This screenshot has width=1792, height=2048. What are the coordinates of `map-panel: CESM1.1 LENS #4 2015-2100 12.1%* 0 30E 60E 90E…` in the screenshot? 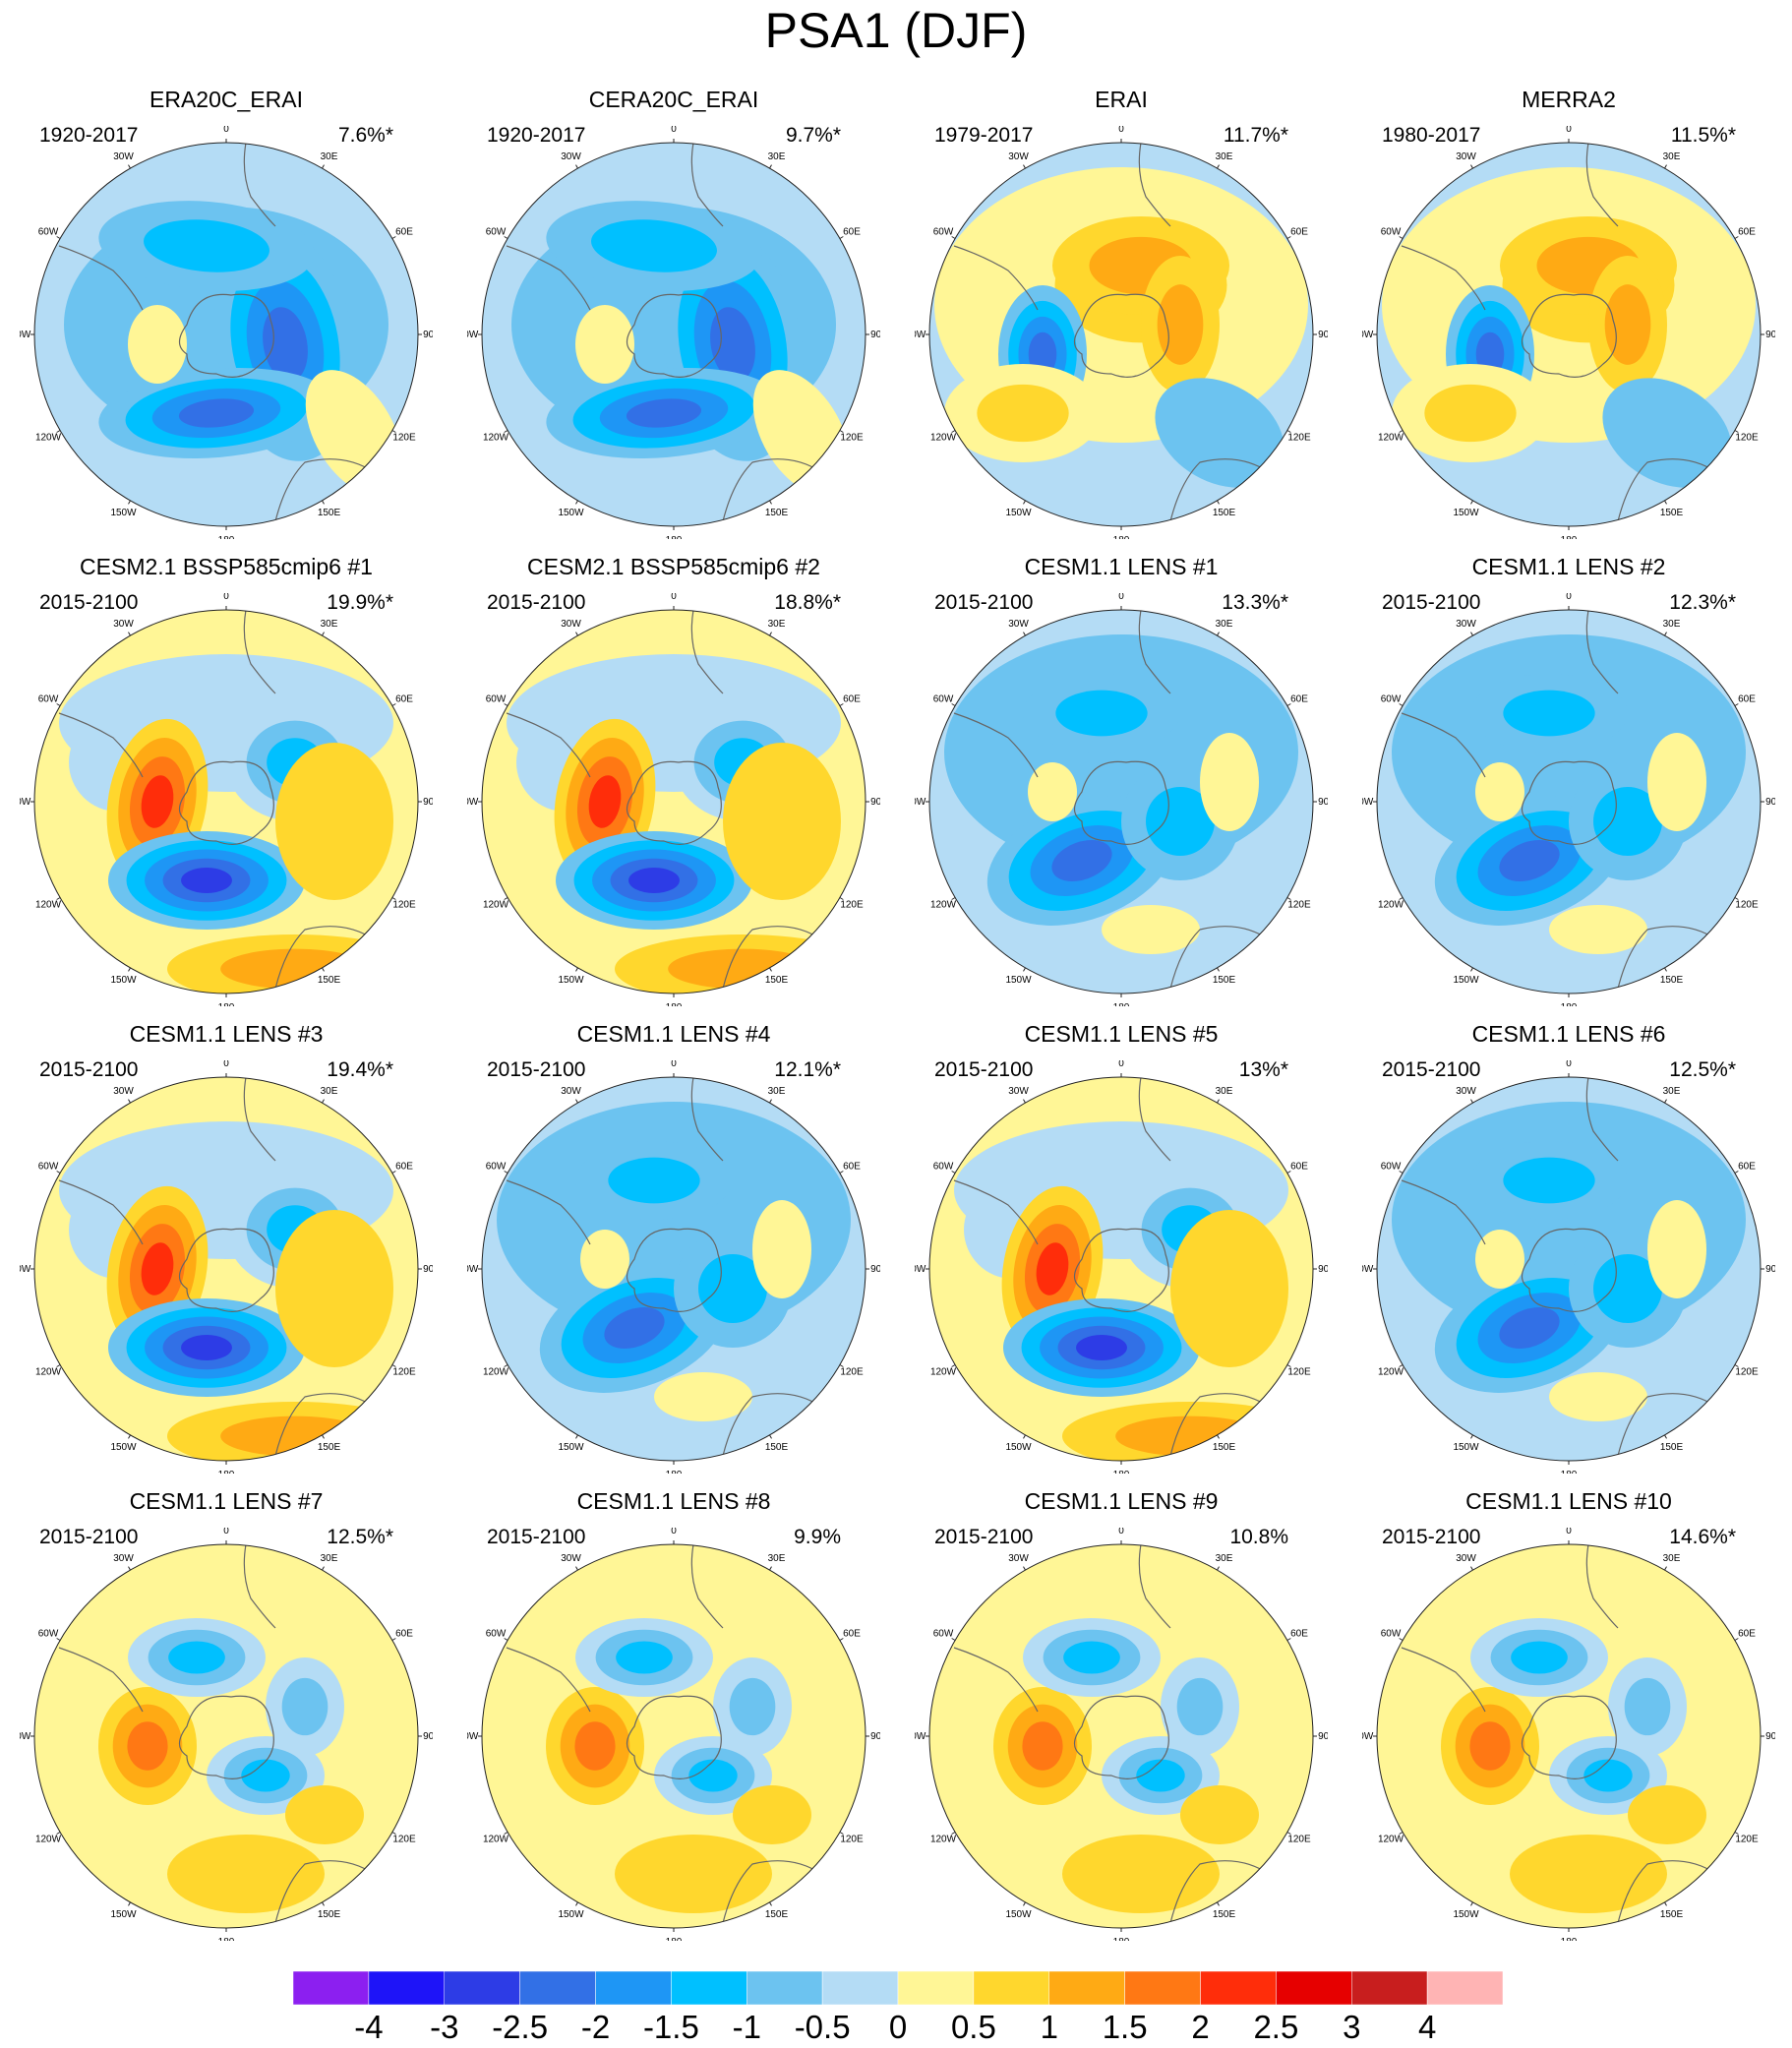 It's located at (673, 1252).